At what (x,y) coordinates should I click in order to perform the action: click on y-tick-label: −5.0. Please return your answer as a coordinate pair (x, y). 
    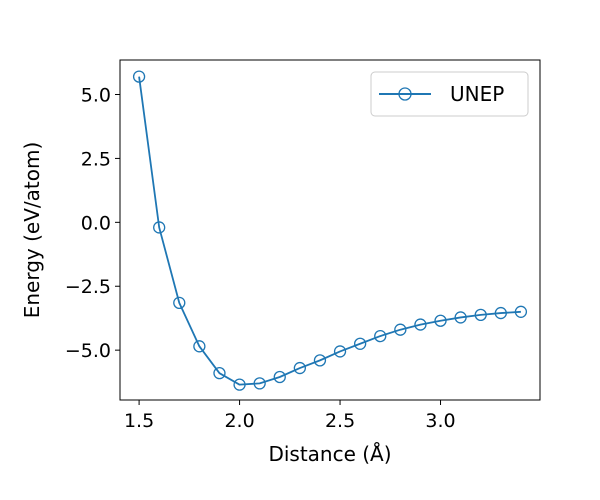
    Looking at the image, I should click on (88, 351).